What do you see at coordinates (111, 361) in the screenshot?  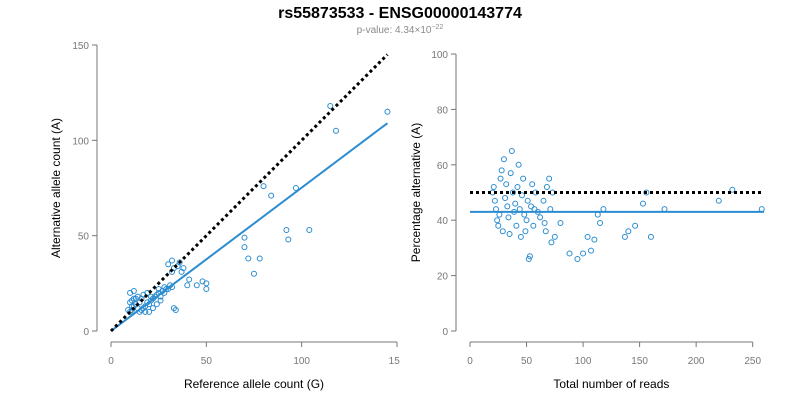 I see `x-tick-label: 0` at bounding box center [111, 361].